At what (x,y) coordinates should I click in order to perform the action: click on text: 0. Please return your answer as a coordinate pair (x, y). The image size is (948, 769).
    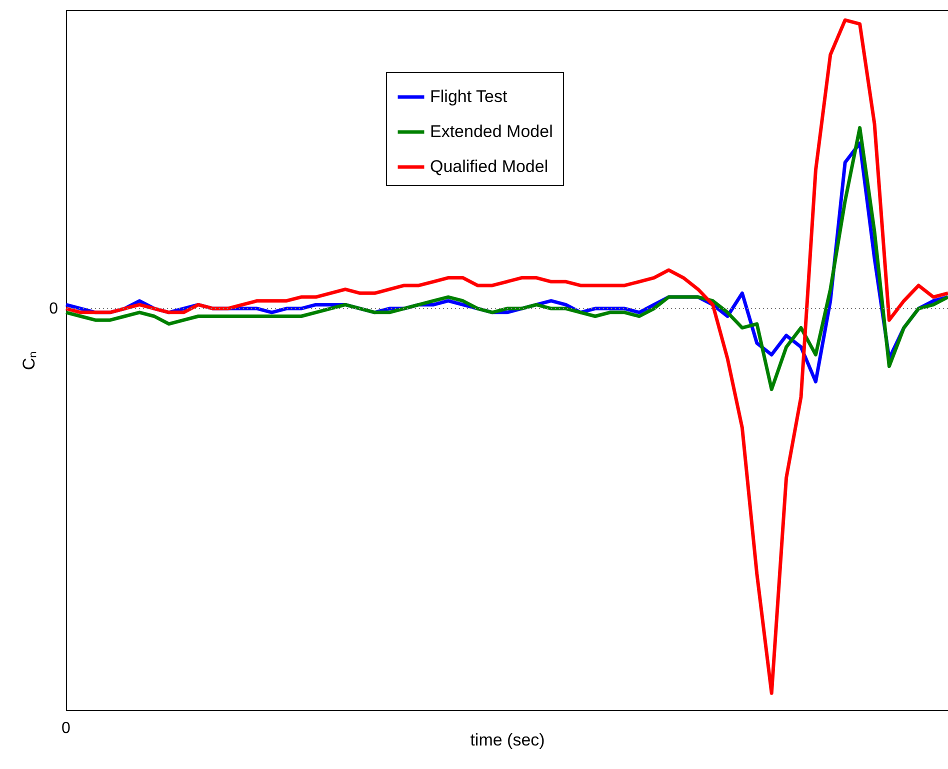
    Looking at the image, I should click on (66, 728).